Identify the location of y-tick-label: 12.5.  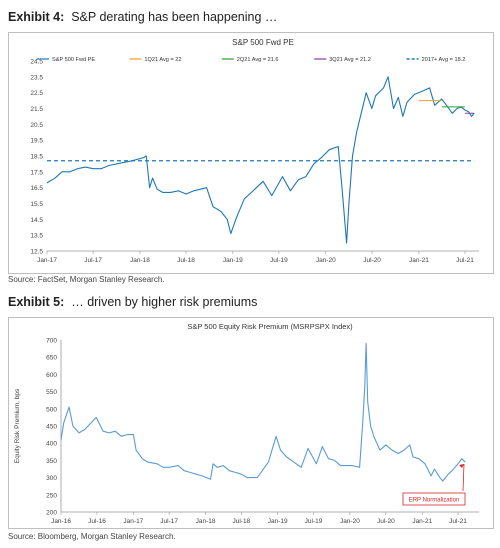
(36, 252).